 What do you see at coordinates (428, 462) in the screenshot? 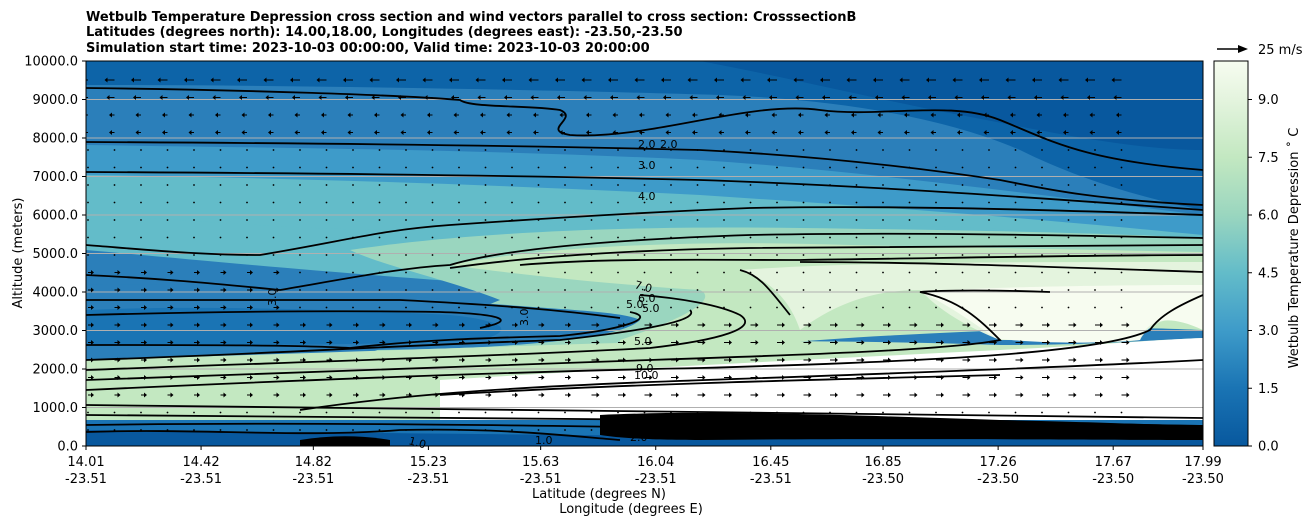
I see `x-tick-label-lat: 15.23` at bounding box center [428, 462].